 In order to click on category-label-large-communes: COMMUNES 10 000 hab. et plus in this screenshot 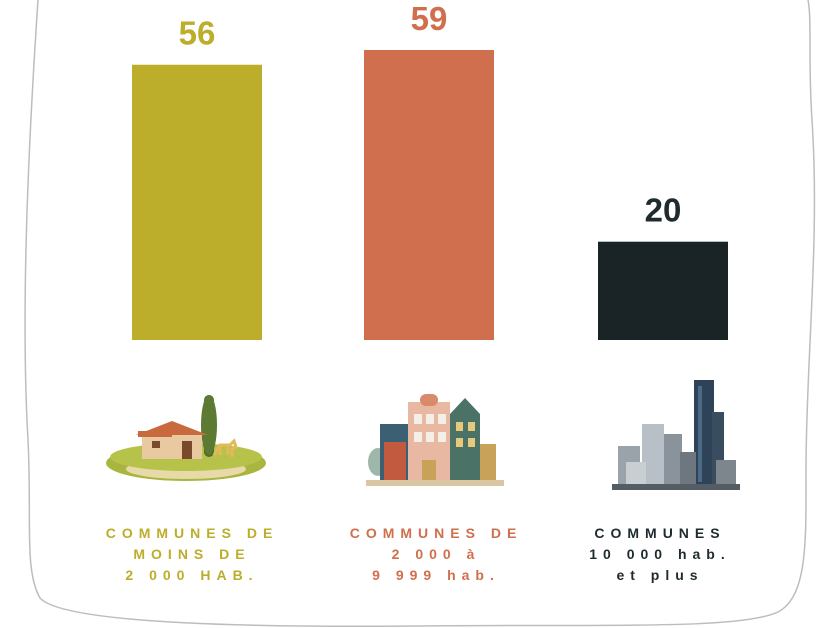, I will do `click(660, 554)`.